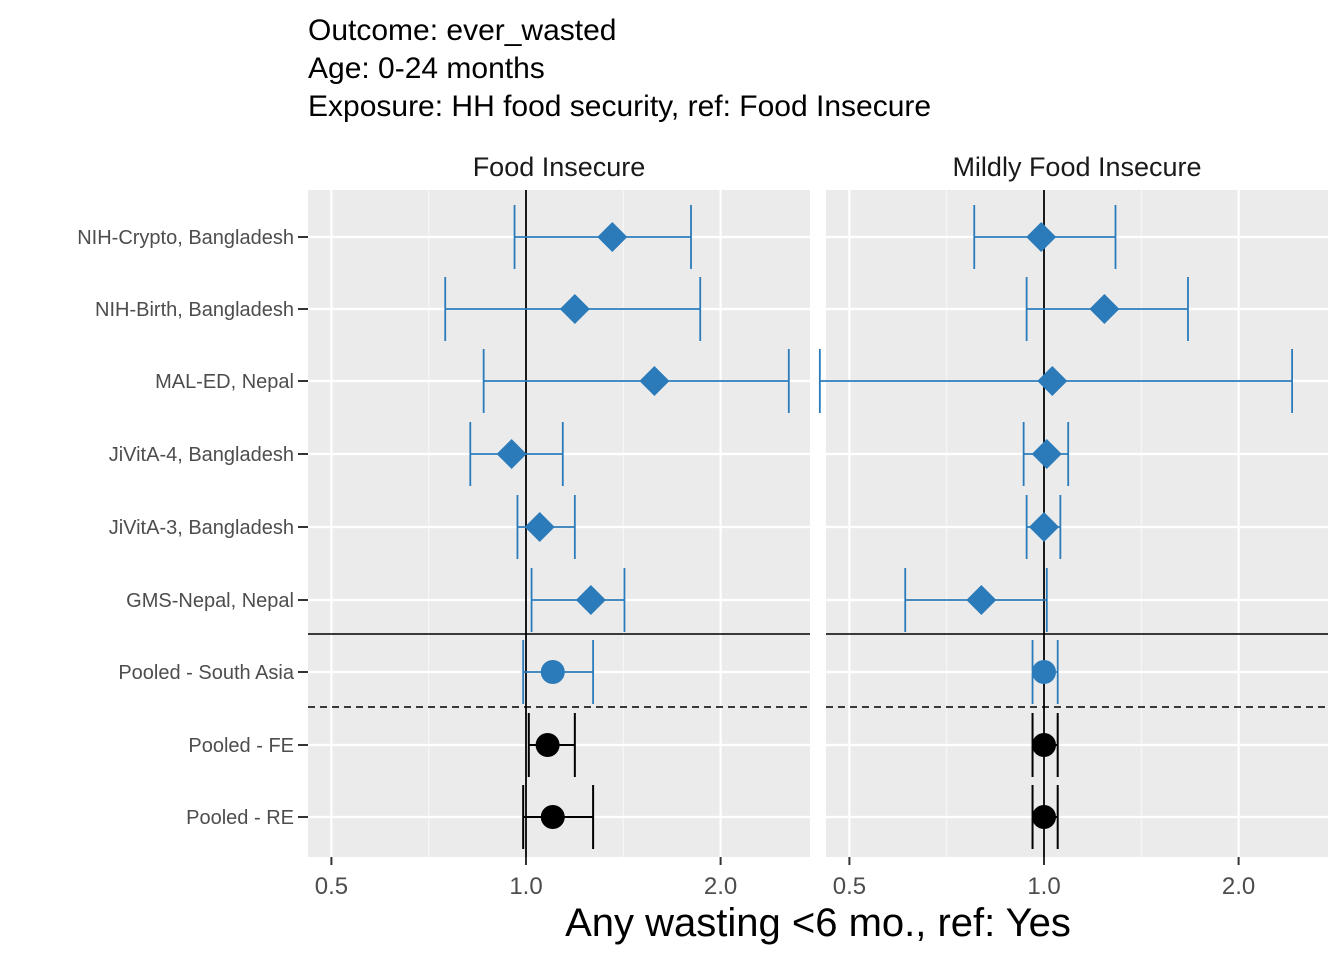 This screenshot has height=960, width=1344. What do you see at coordinates (194, 310) in the screenshot?
I see `y-tick-label: NIH-Birth, Bangladesh` at bounding box center [194, 310].